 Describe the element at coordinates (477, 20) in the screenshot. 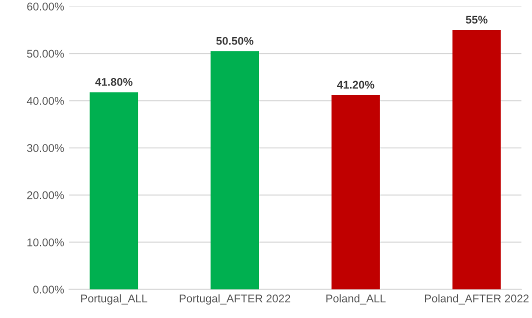

I see `data-label: 55%` at that location.